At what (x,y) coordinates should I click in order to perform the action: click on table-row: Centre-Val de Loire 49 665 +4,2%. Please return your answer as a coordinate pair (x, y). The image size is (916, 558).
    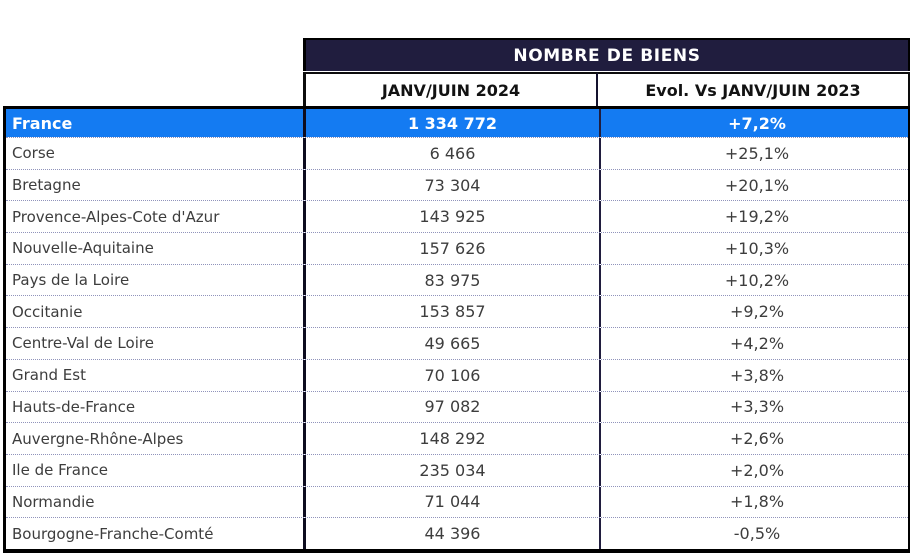
    Looking at the image, I should click on (457, 343).